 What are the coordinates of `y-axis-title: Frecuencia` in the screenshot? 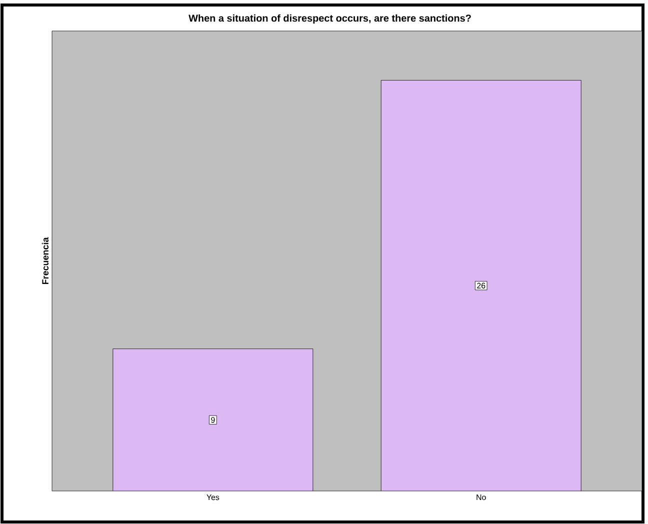 It's located at (45, 260).